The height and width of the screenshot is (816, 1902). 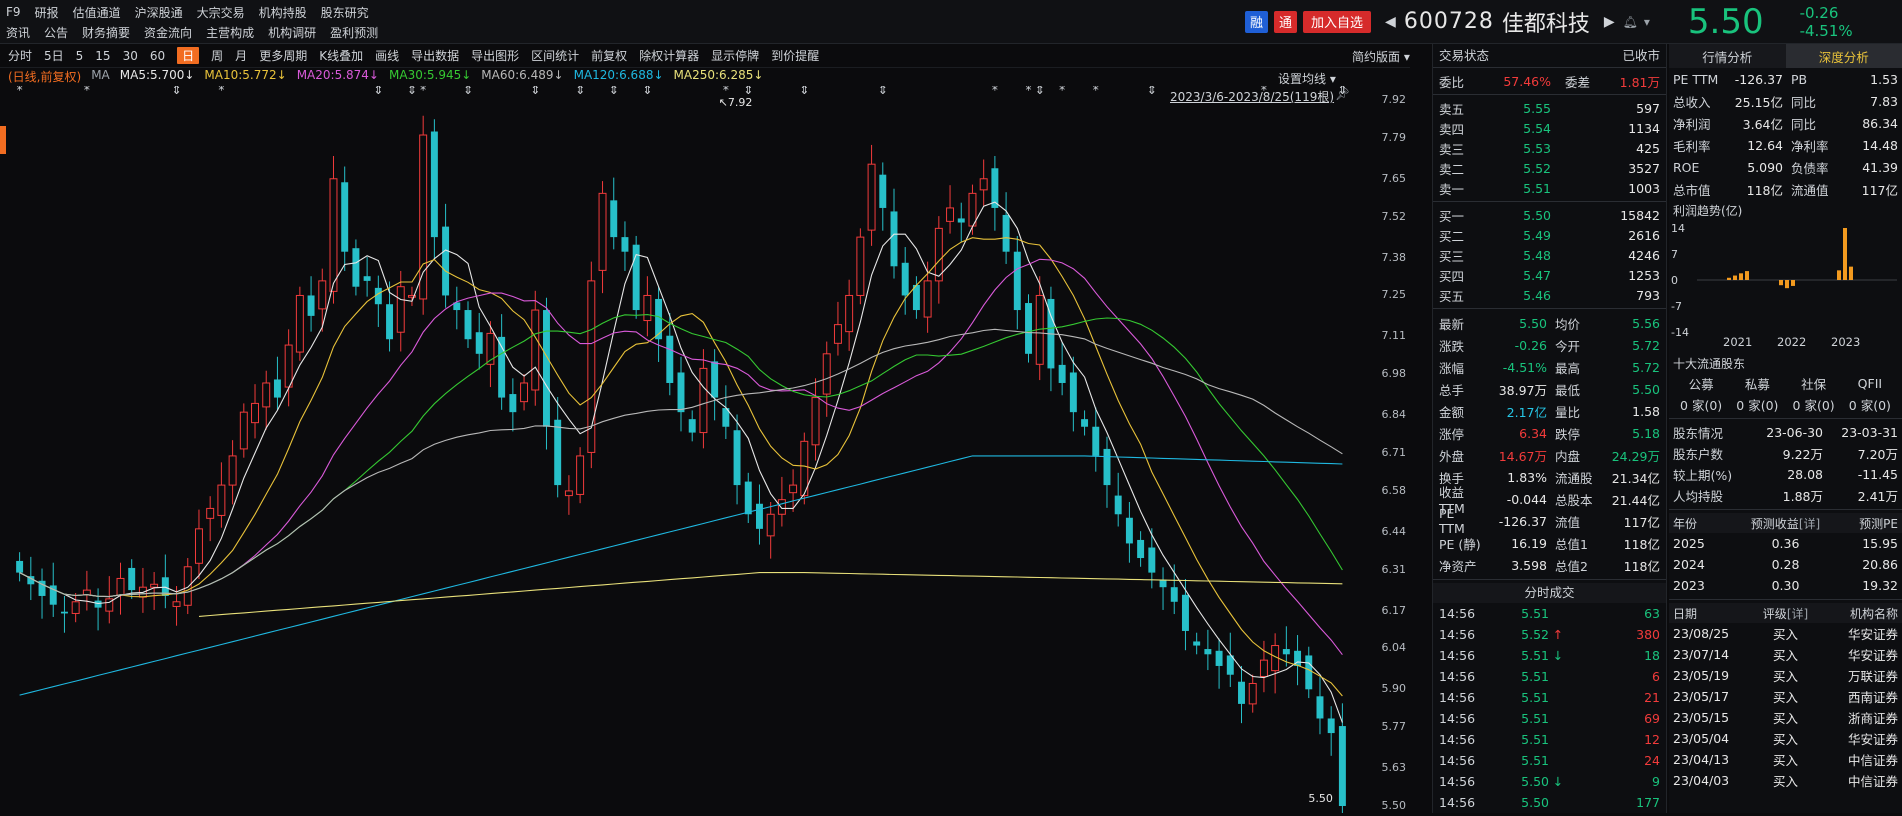 What do you see at coordinates (13, 12) in the screenshot?
I see `nav-link: F9` at bounding box center [13, 12].